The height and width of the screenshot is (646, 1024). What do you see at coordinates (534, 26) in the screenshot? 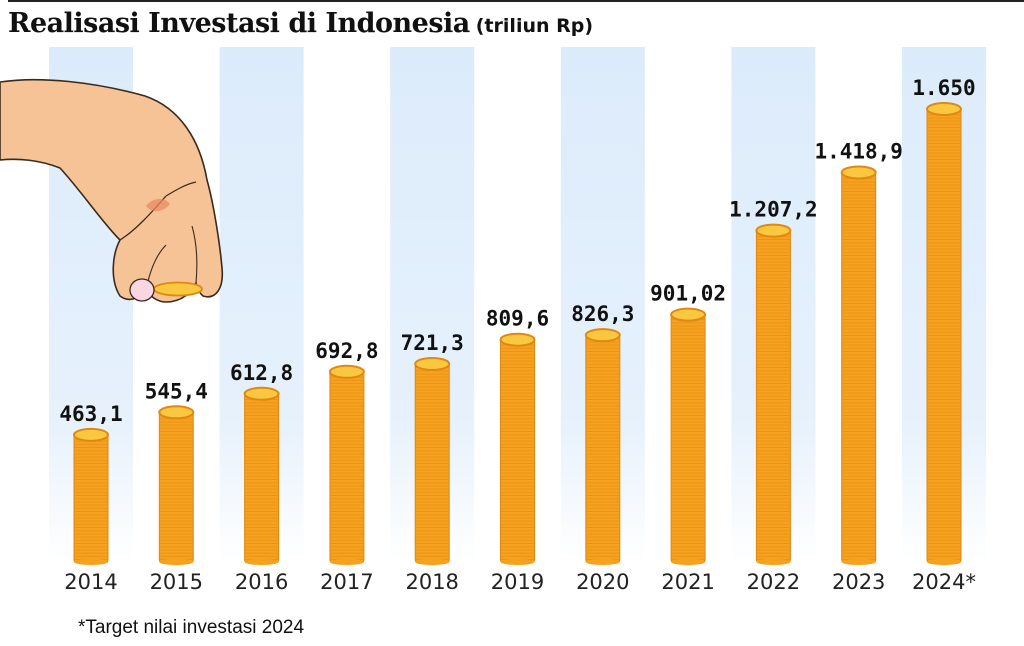
I see `chart-unit: (triliun Rp)` at bounding box center [534, 26].